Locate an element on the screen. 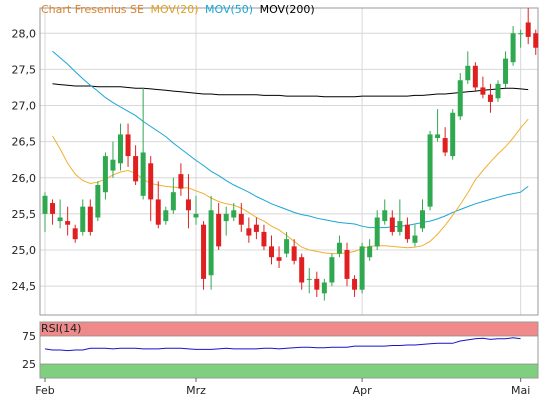 The image size is (540, 400). price-tick-label: 25,0 is located at coordinates (24, 250).